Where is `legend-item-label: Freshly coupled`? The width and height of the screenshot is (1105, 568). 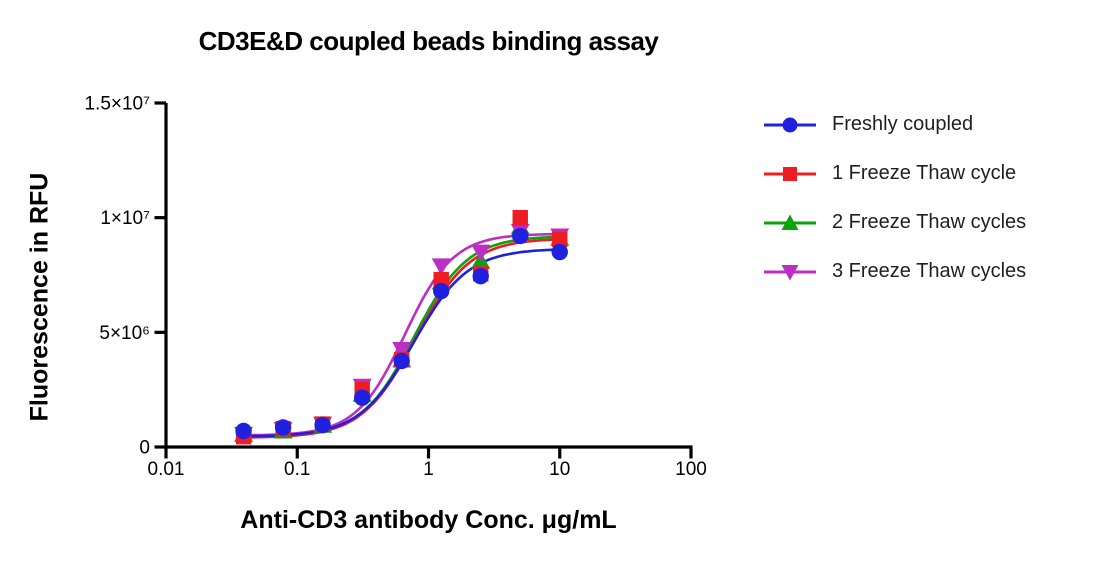
legend-item-label: Freshly coupled is located at coordinates (903, 124).